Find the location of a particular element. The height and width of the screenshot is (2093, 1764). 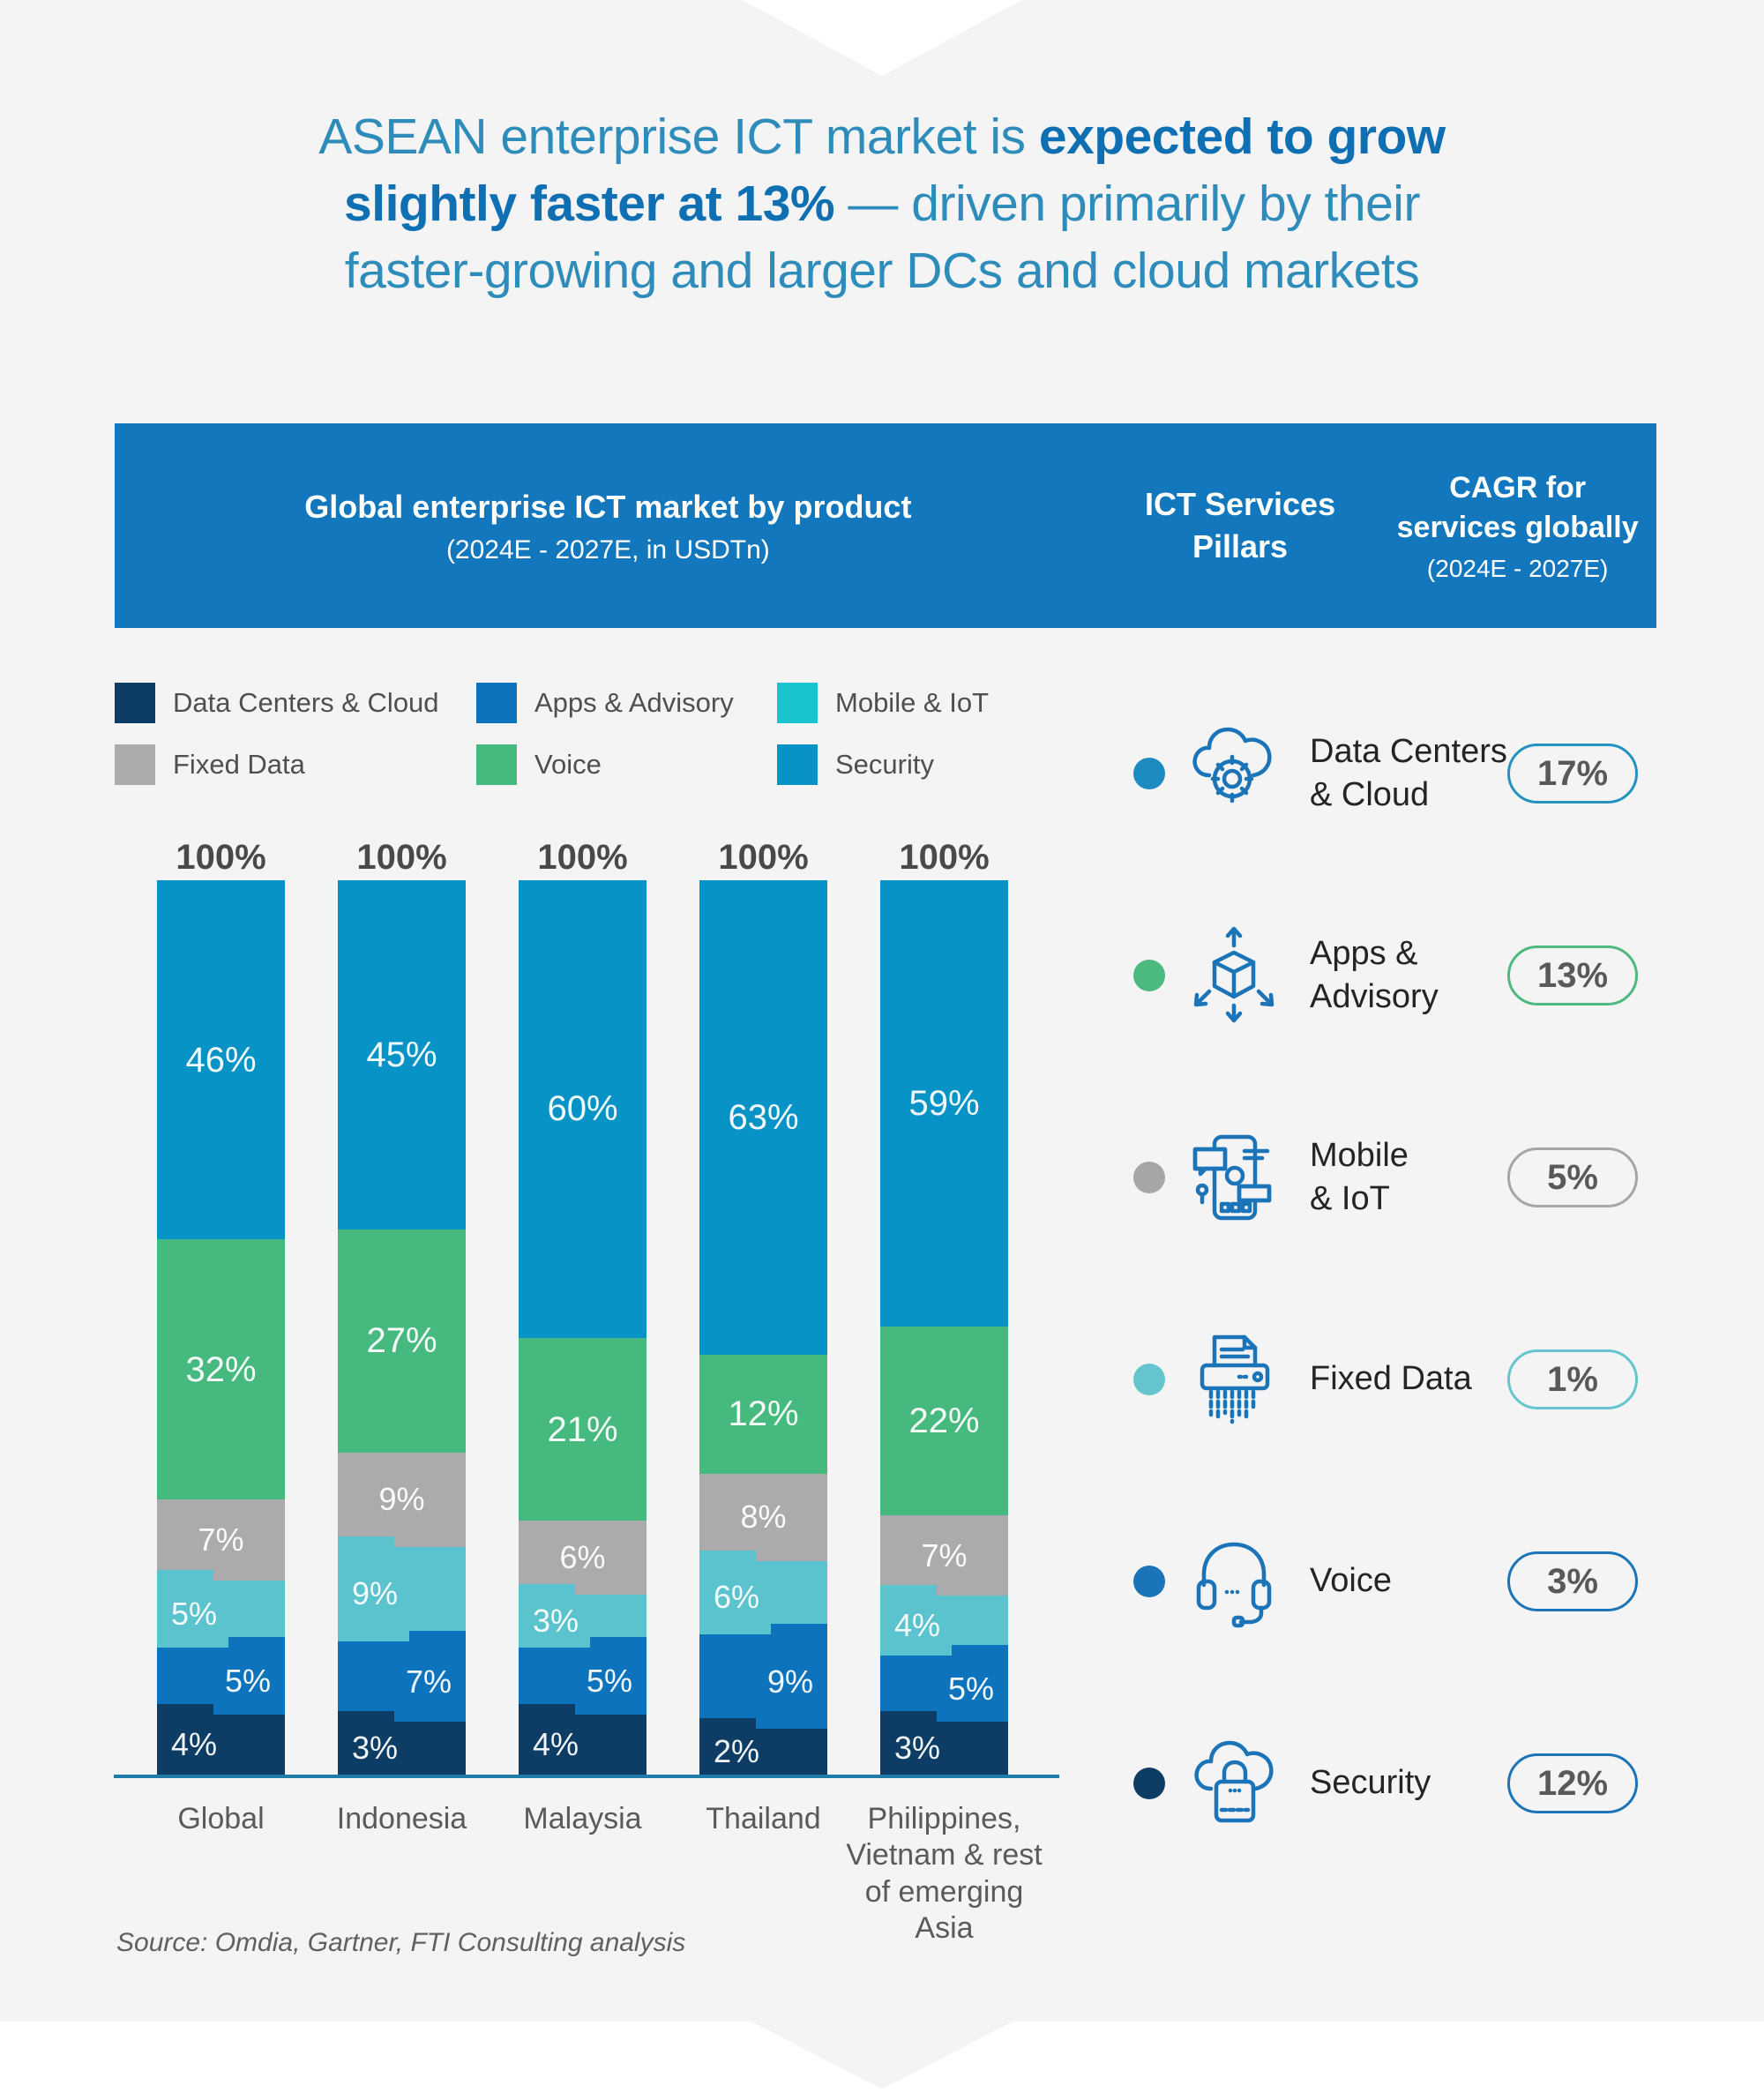

bar-segment: 6% is located at coordinates (763, 1592).